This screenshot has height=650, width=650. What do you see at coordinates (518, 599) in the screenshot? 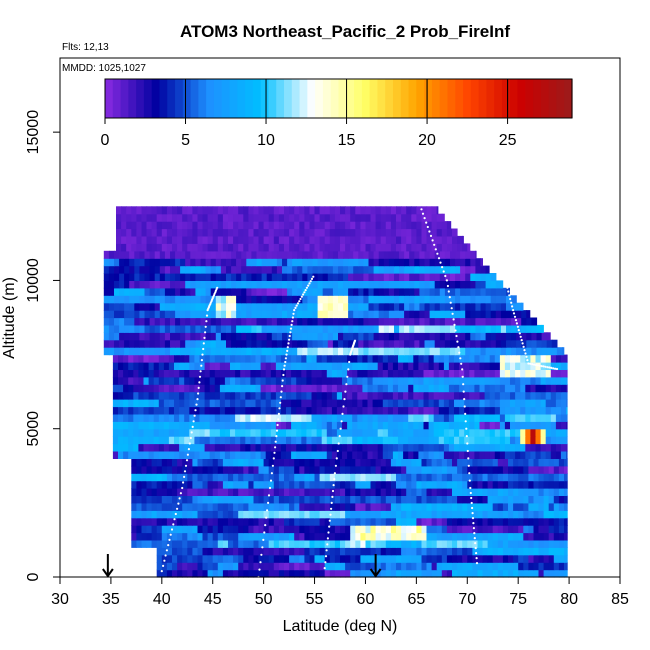
I see `x-tick-label: 75` at bounding box center [518, 599].